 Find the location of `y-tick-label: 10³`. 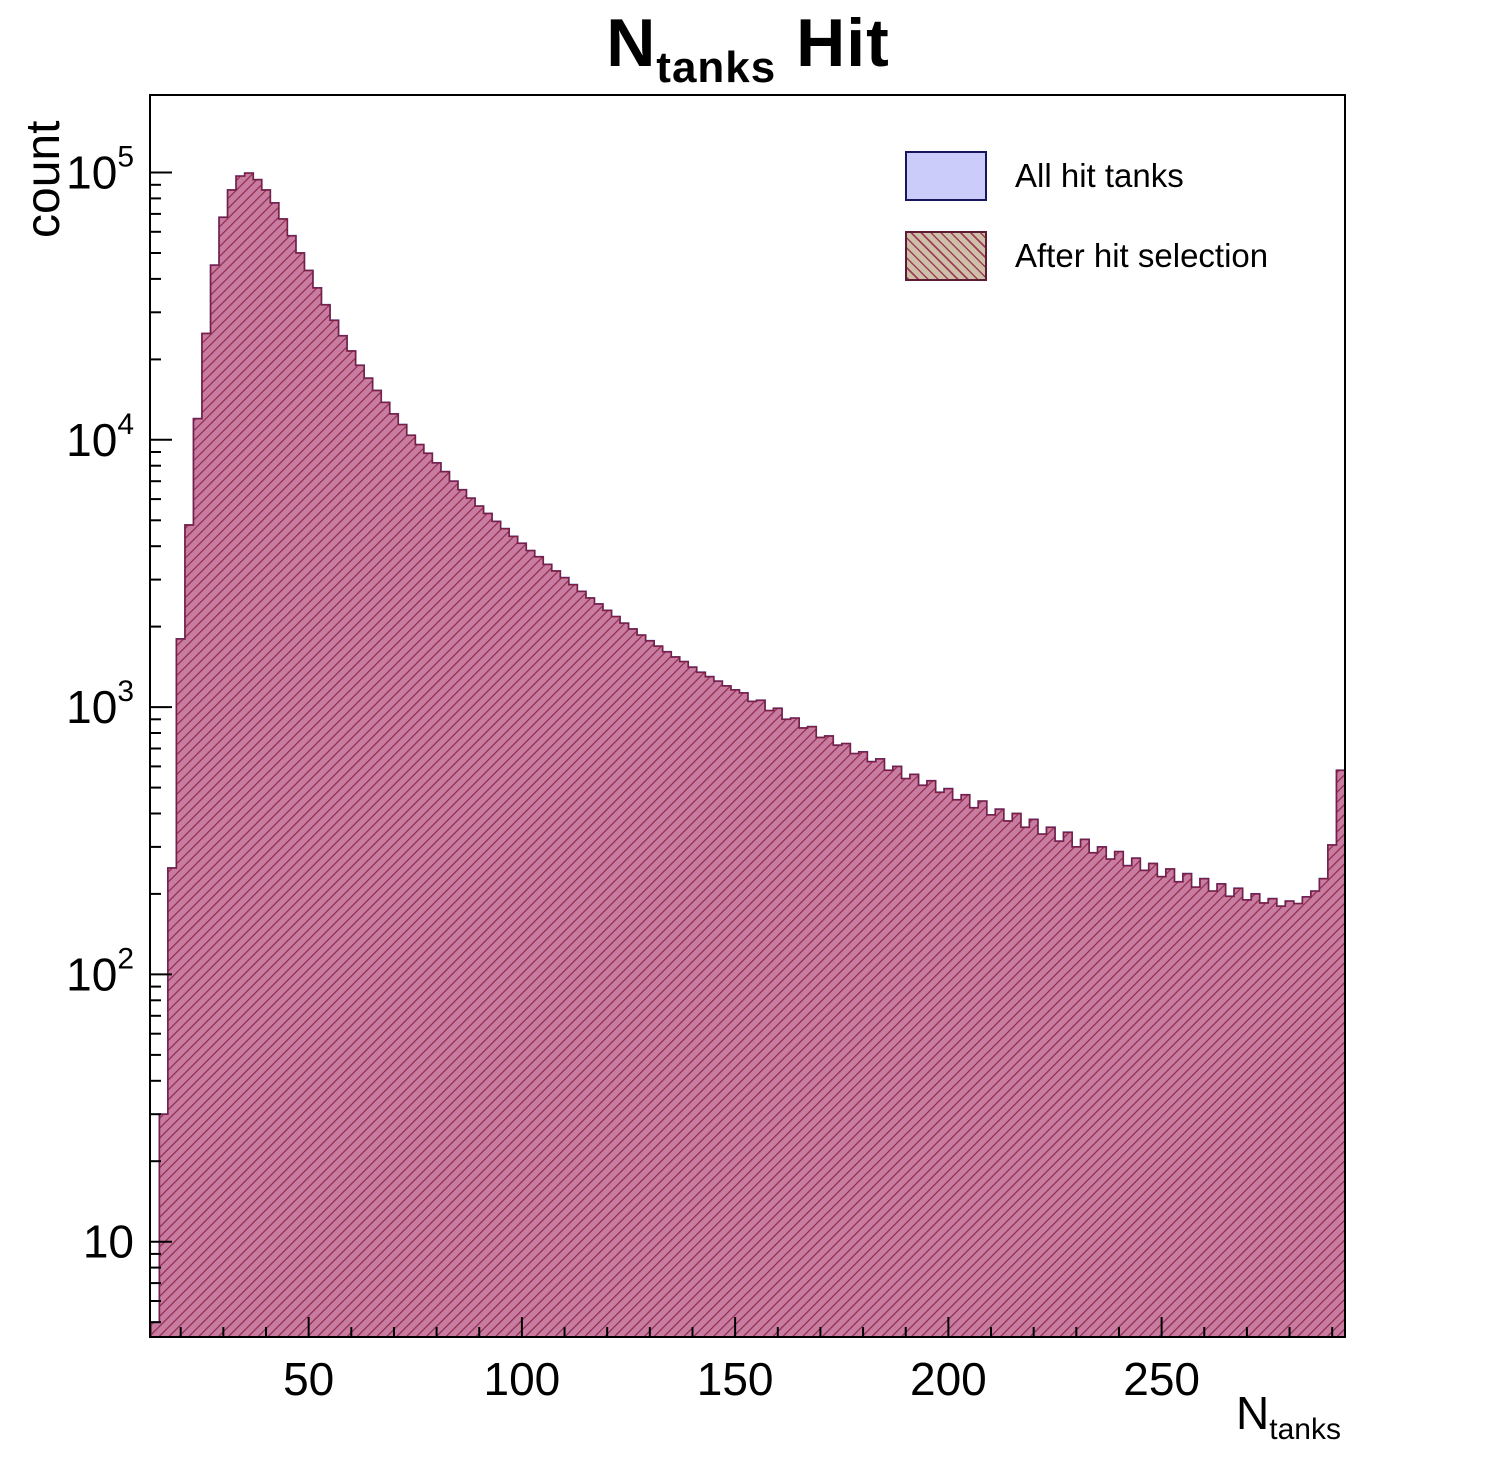

y-tick-label: 10³ is located at coordinates (100, 704).